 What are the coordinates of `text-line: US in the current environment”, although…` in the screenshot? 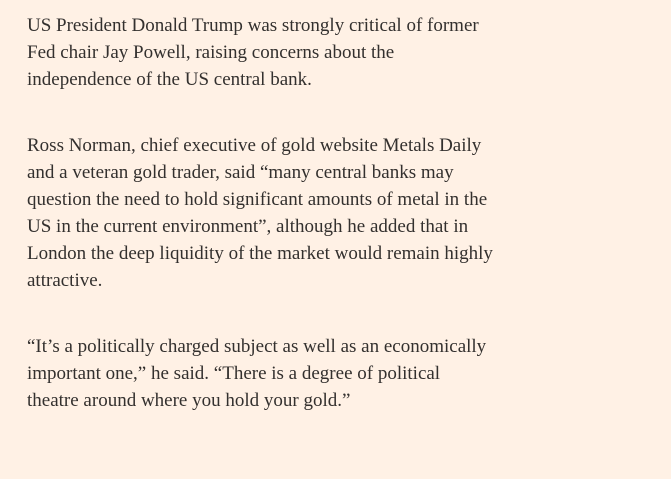 It's located at (248, 226).